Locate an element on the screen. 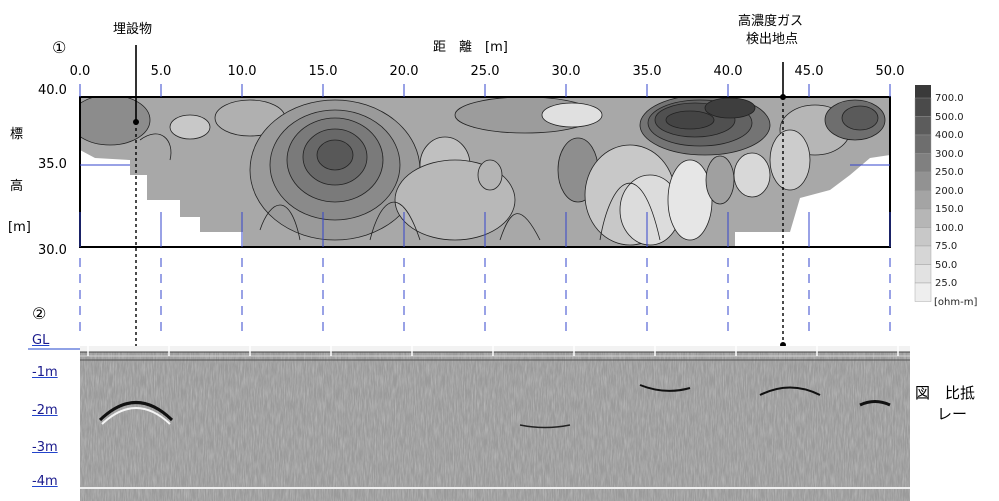  legend-value: 150.0 is located at coordinates (949, 209).